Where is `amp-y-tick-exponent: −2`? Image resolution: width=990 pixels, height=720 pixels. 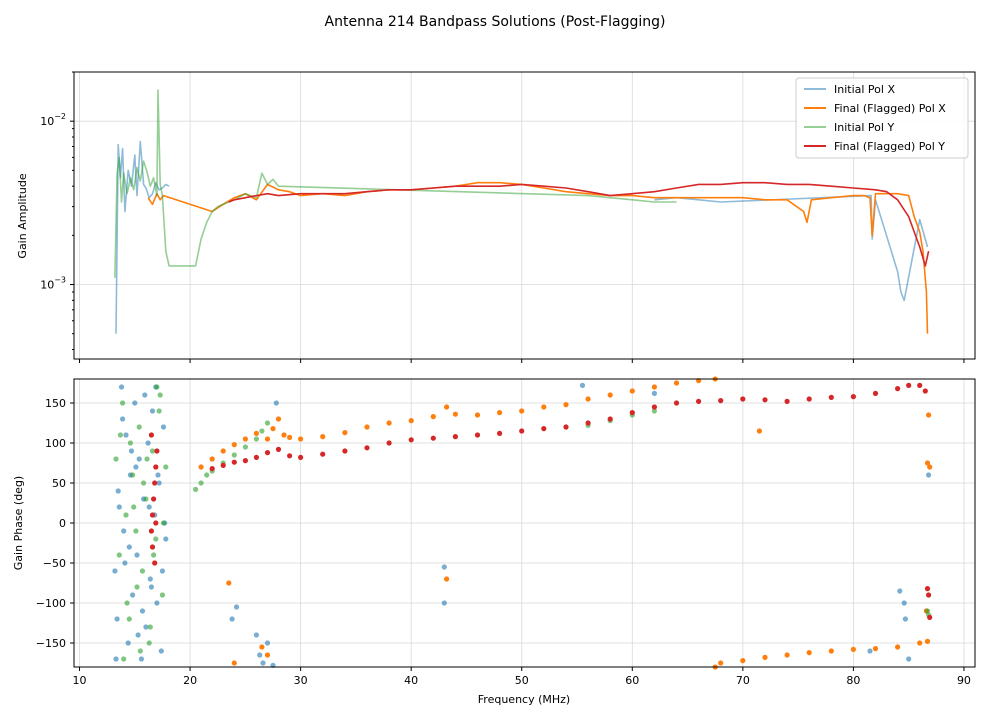 amp-y-tick-exponent: −2 is located at coordinates (60, 116).